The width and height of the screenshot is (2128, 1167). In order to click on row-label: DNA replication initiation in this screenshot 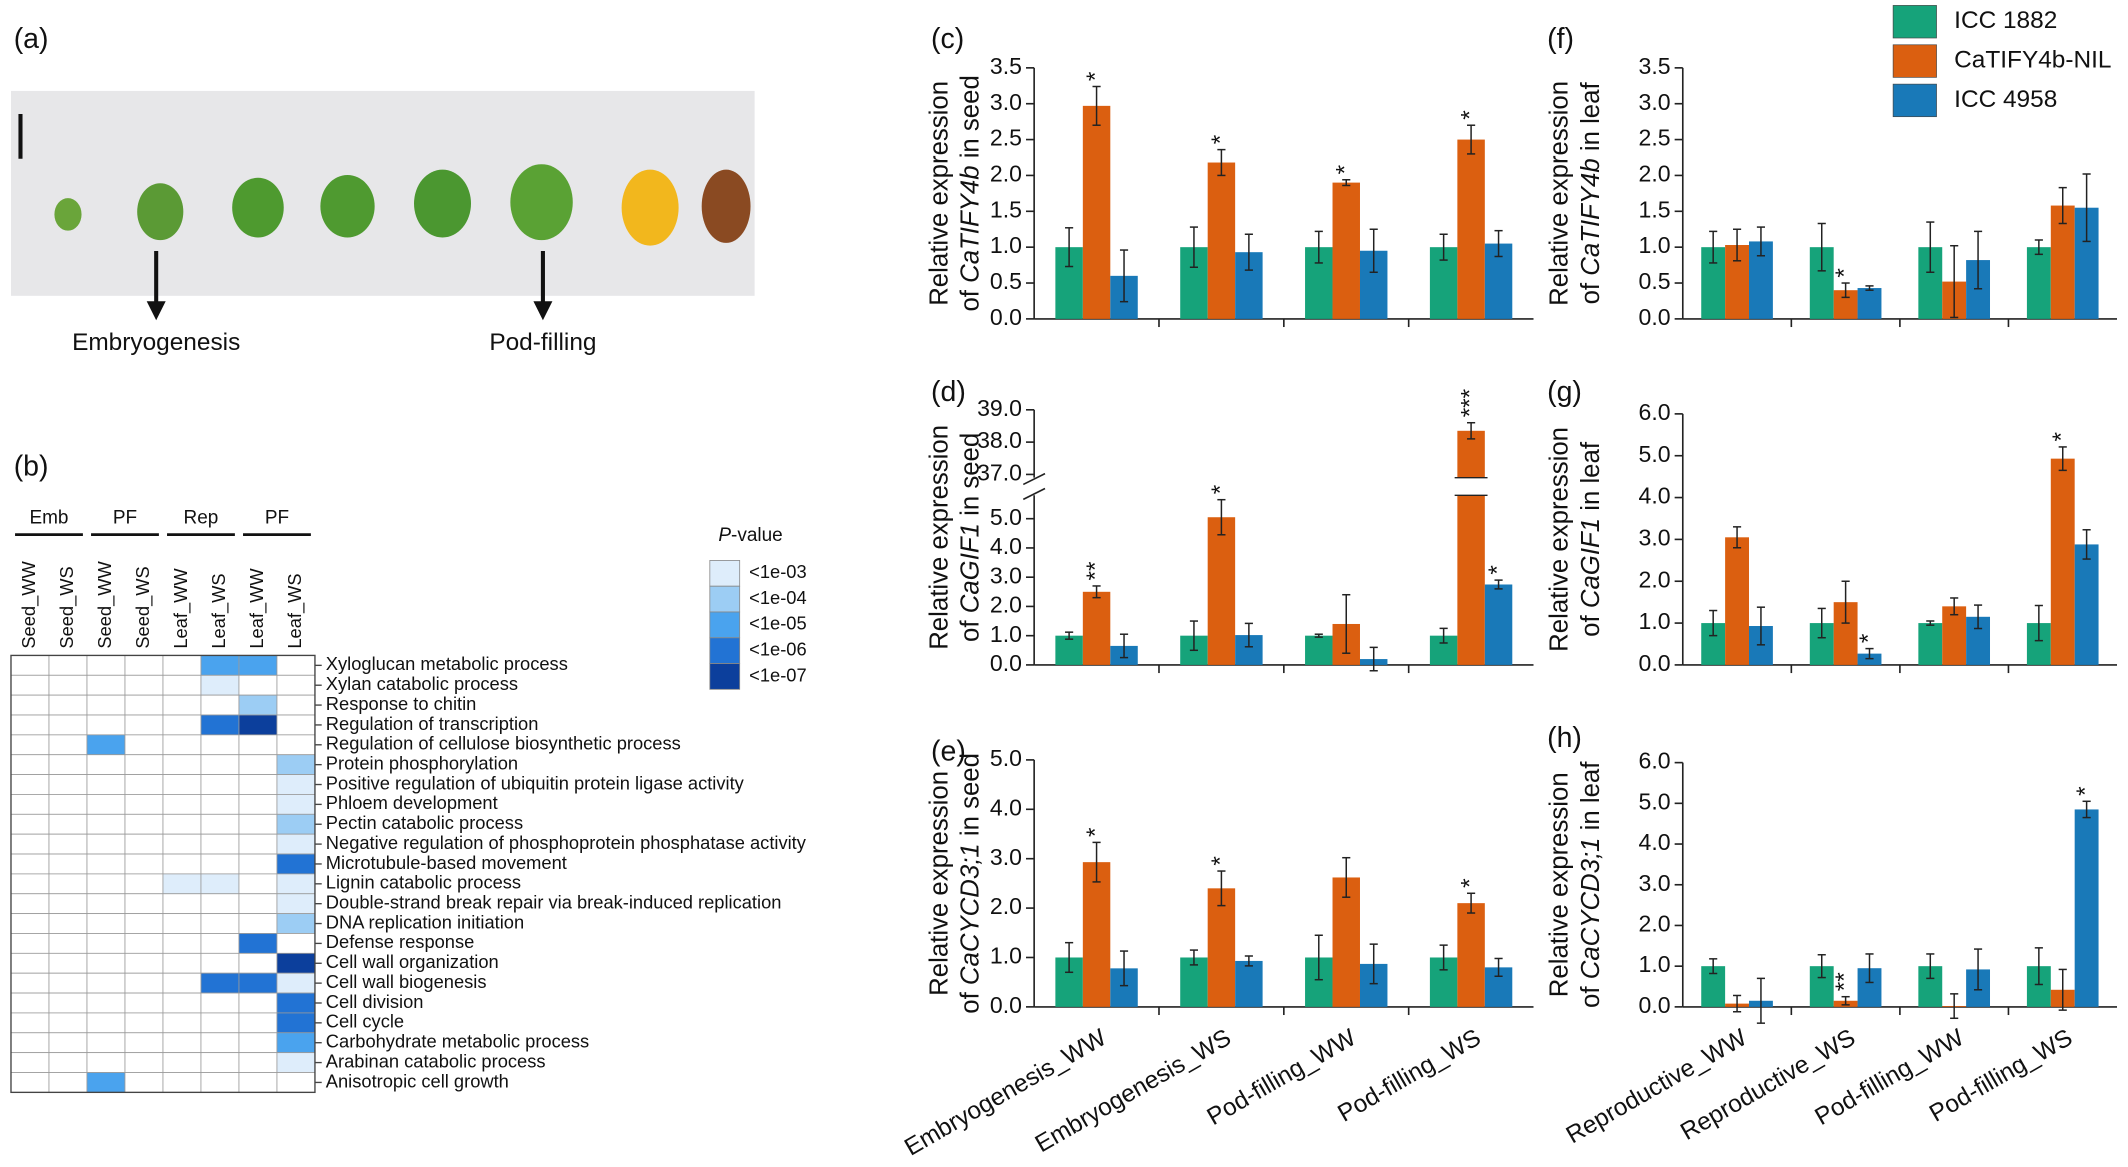, I will do `click(425, 921)`.